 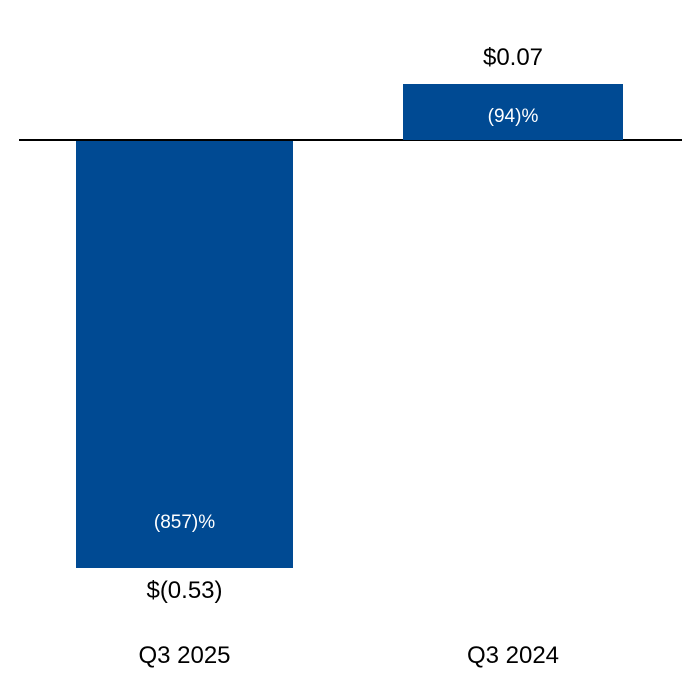 What do you see at coordinates (184, 590) in the screenshot?
I see `value-label-q3-2025: $(0.53)` at bounding box center [184, 590].